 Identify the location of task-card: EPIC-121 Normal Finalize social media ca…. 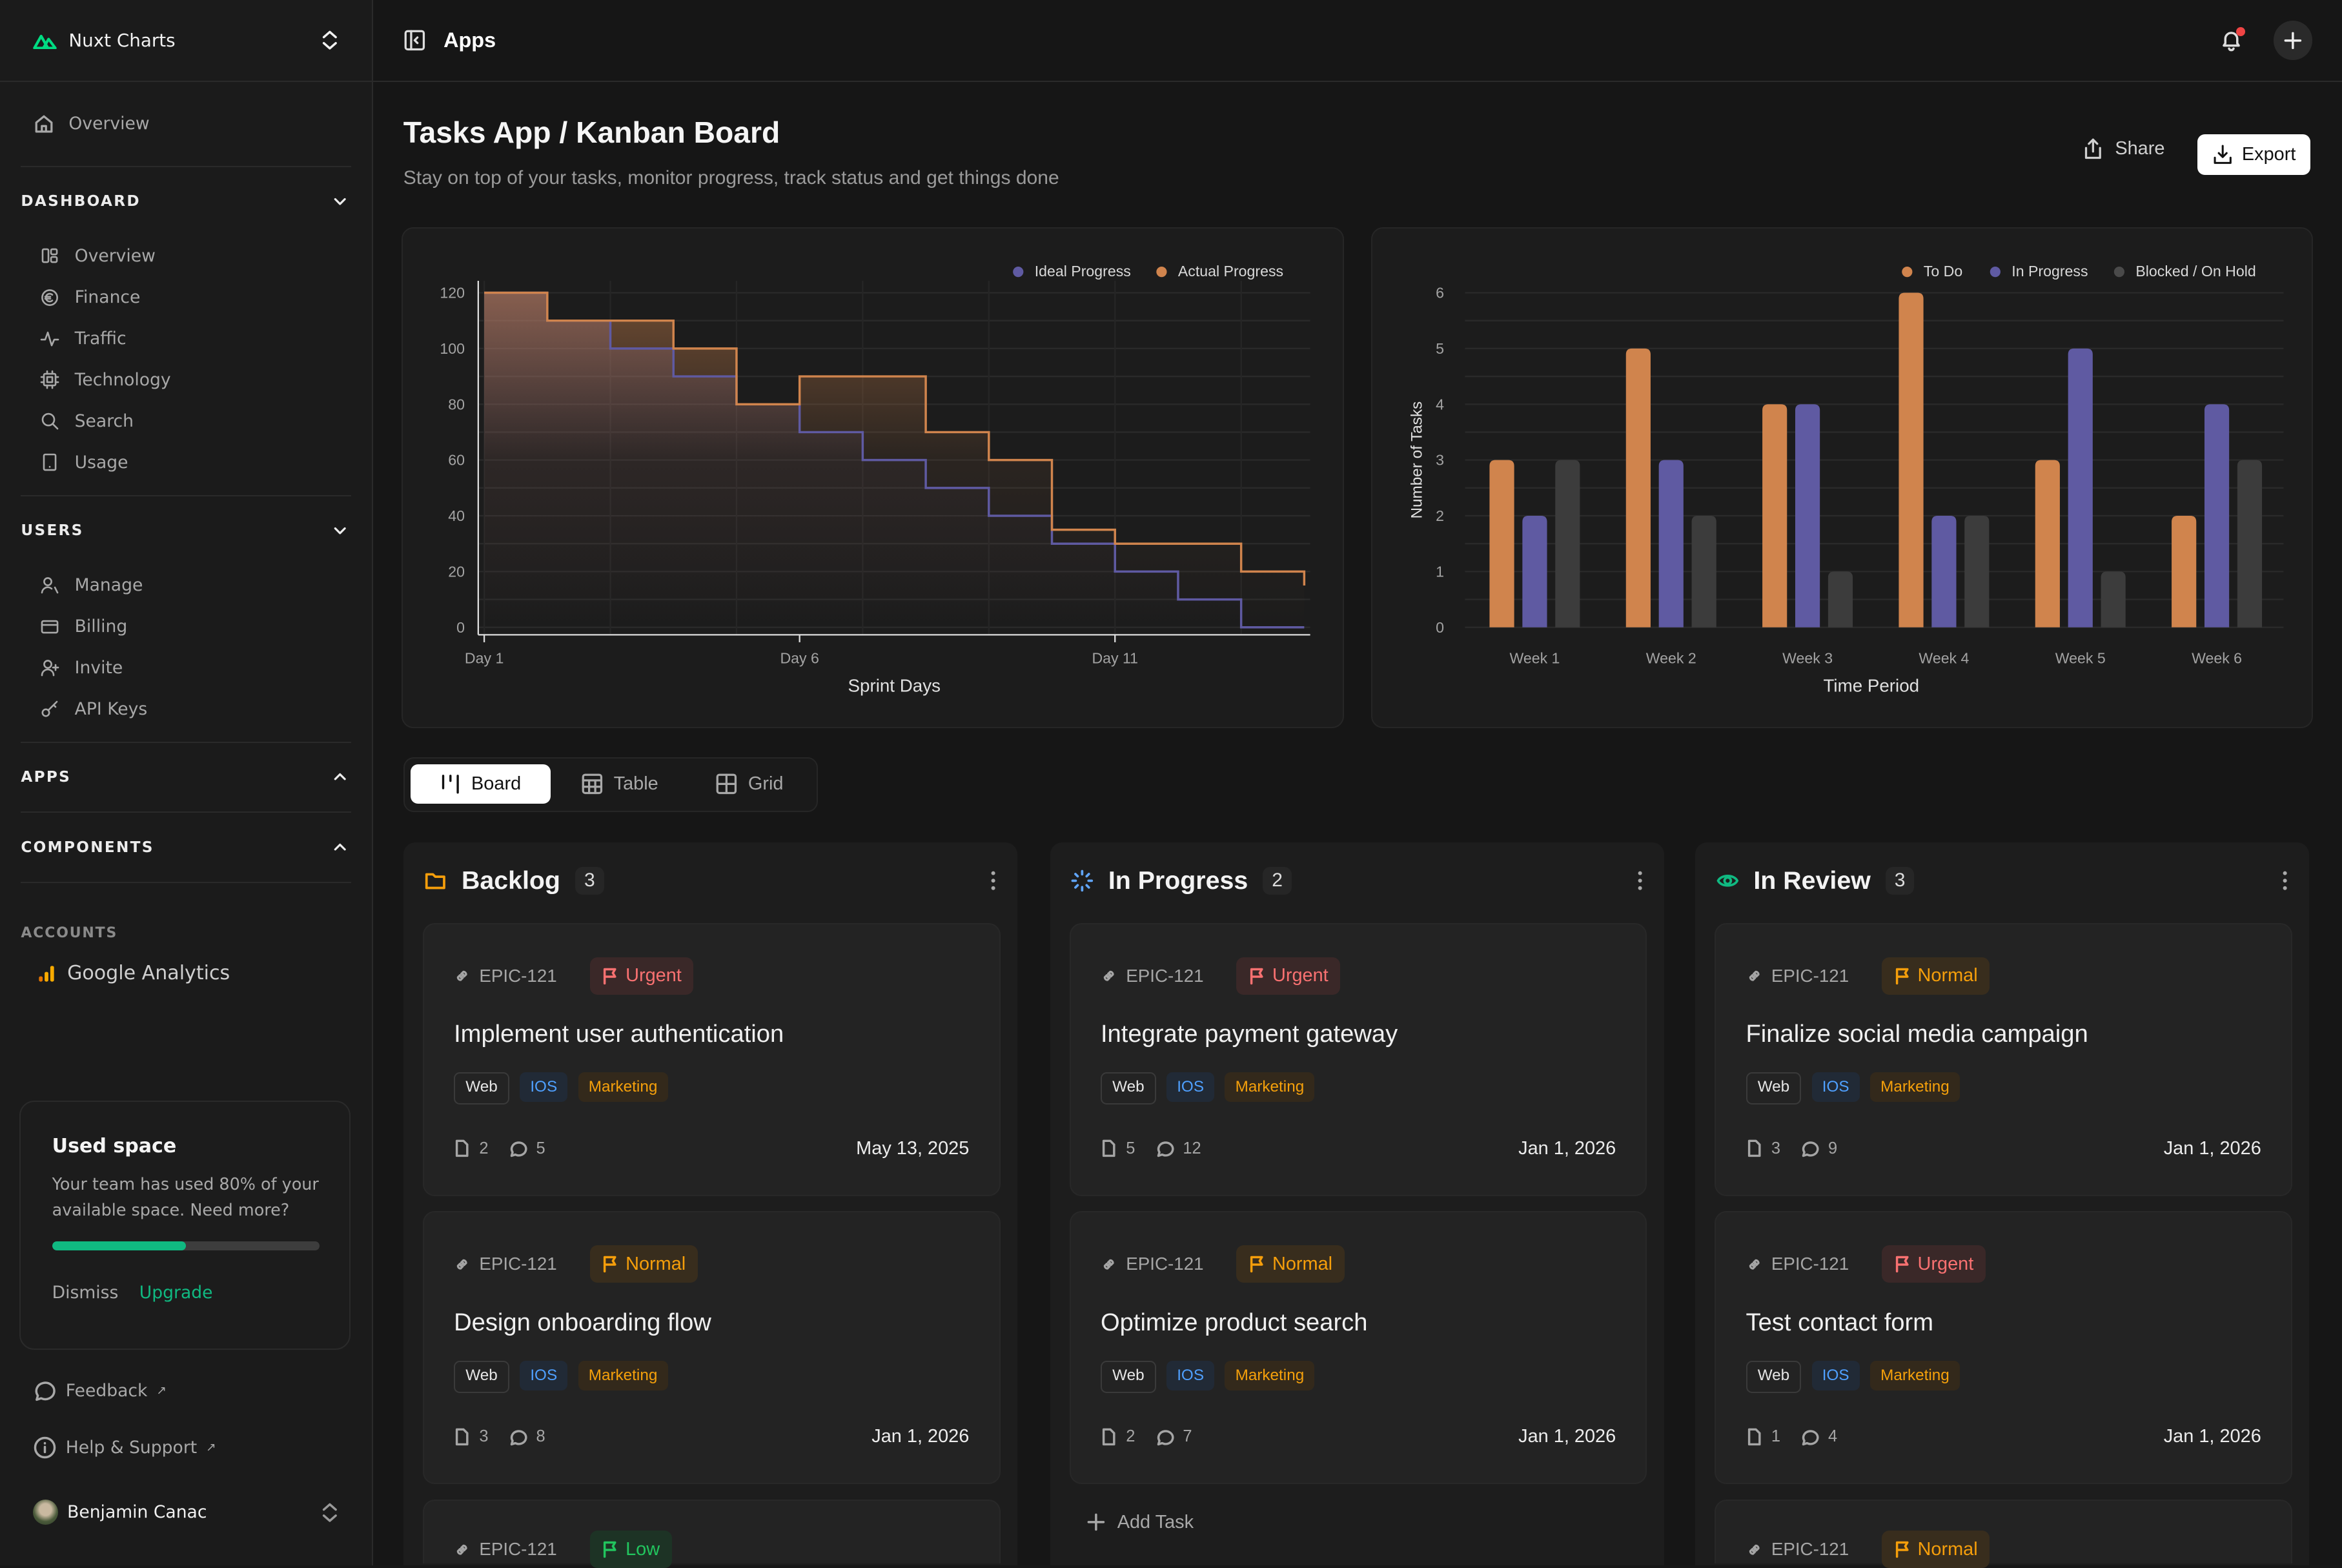
(2003, 1059).